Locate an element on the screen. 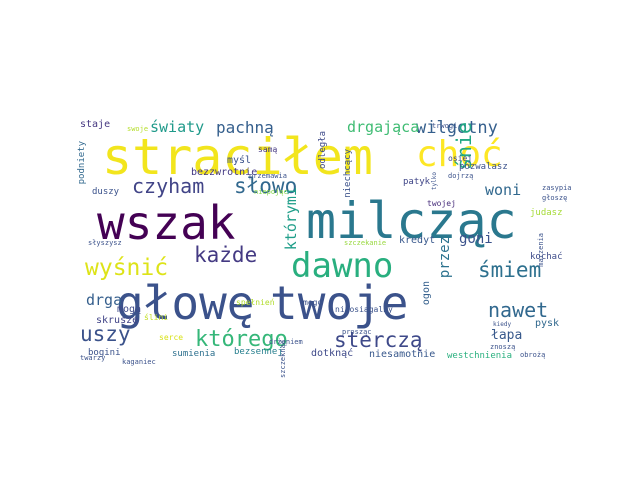 This screenshot has width=640, height=480. word-moga: mogą is located at coordinates (129, 309).